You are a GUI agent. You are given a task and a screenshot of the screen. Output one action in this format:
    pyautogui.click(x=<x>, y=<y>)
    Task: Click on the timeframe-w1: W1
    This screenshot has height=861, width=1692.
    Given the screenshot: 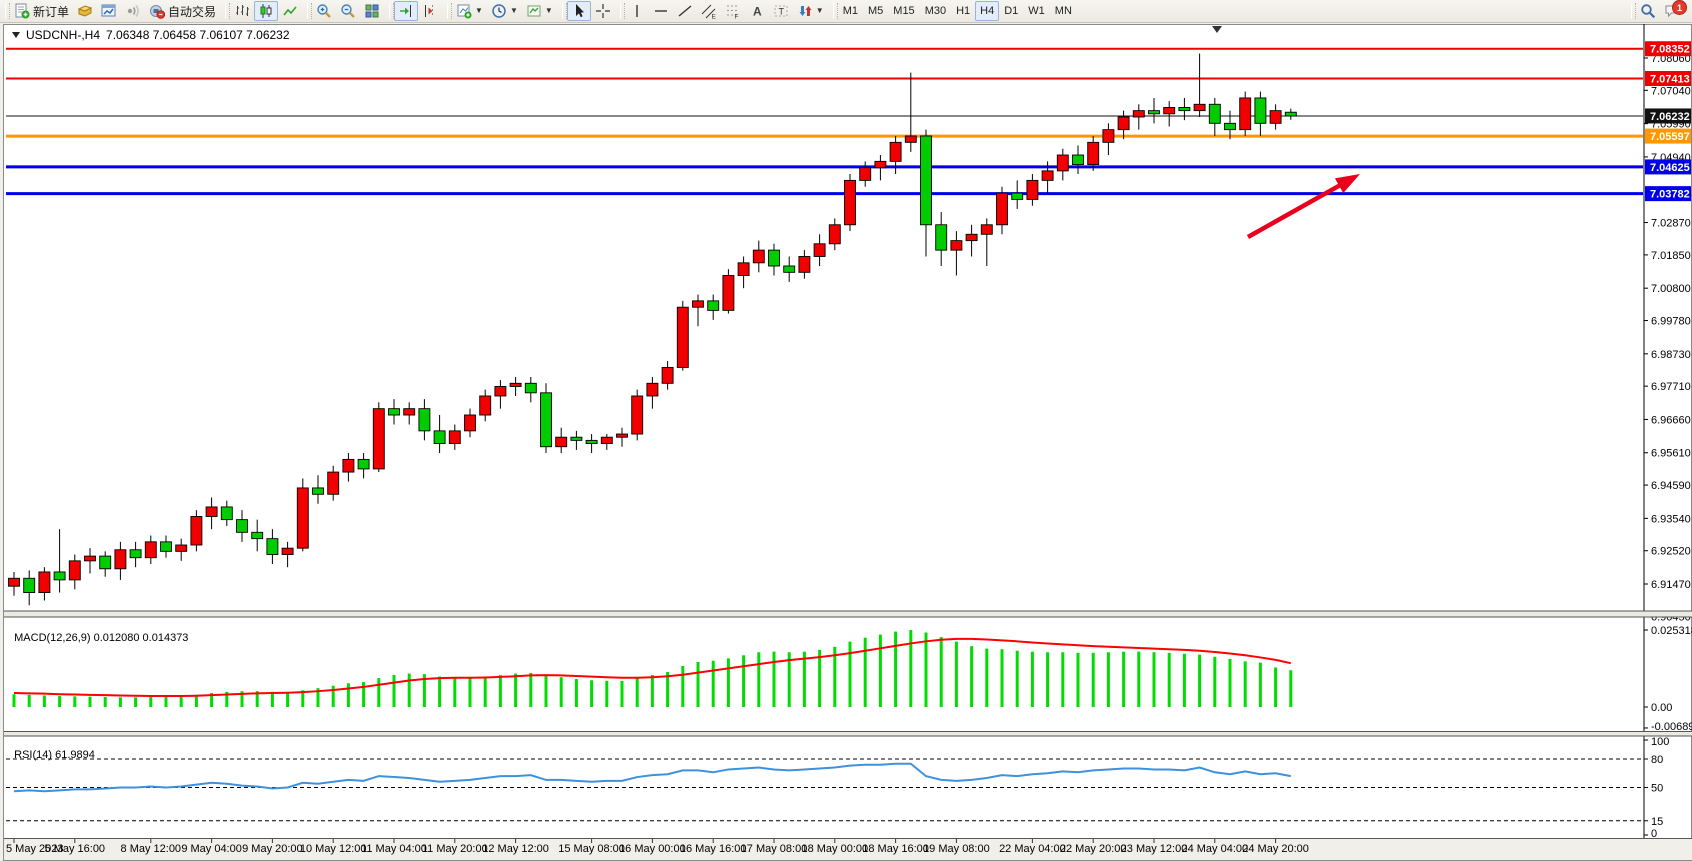 What is the action you would take?
    pyautogui.click(x=1036, y=11)
    